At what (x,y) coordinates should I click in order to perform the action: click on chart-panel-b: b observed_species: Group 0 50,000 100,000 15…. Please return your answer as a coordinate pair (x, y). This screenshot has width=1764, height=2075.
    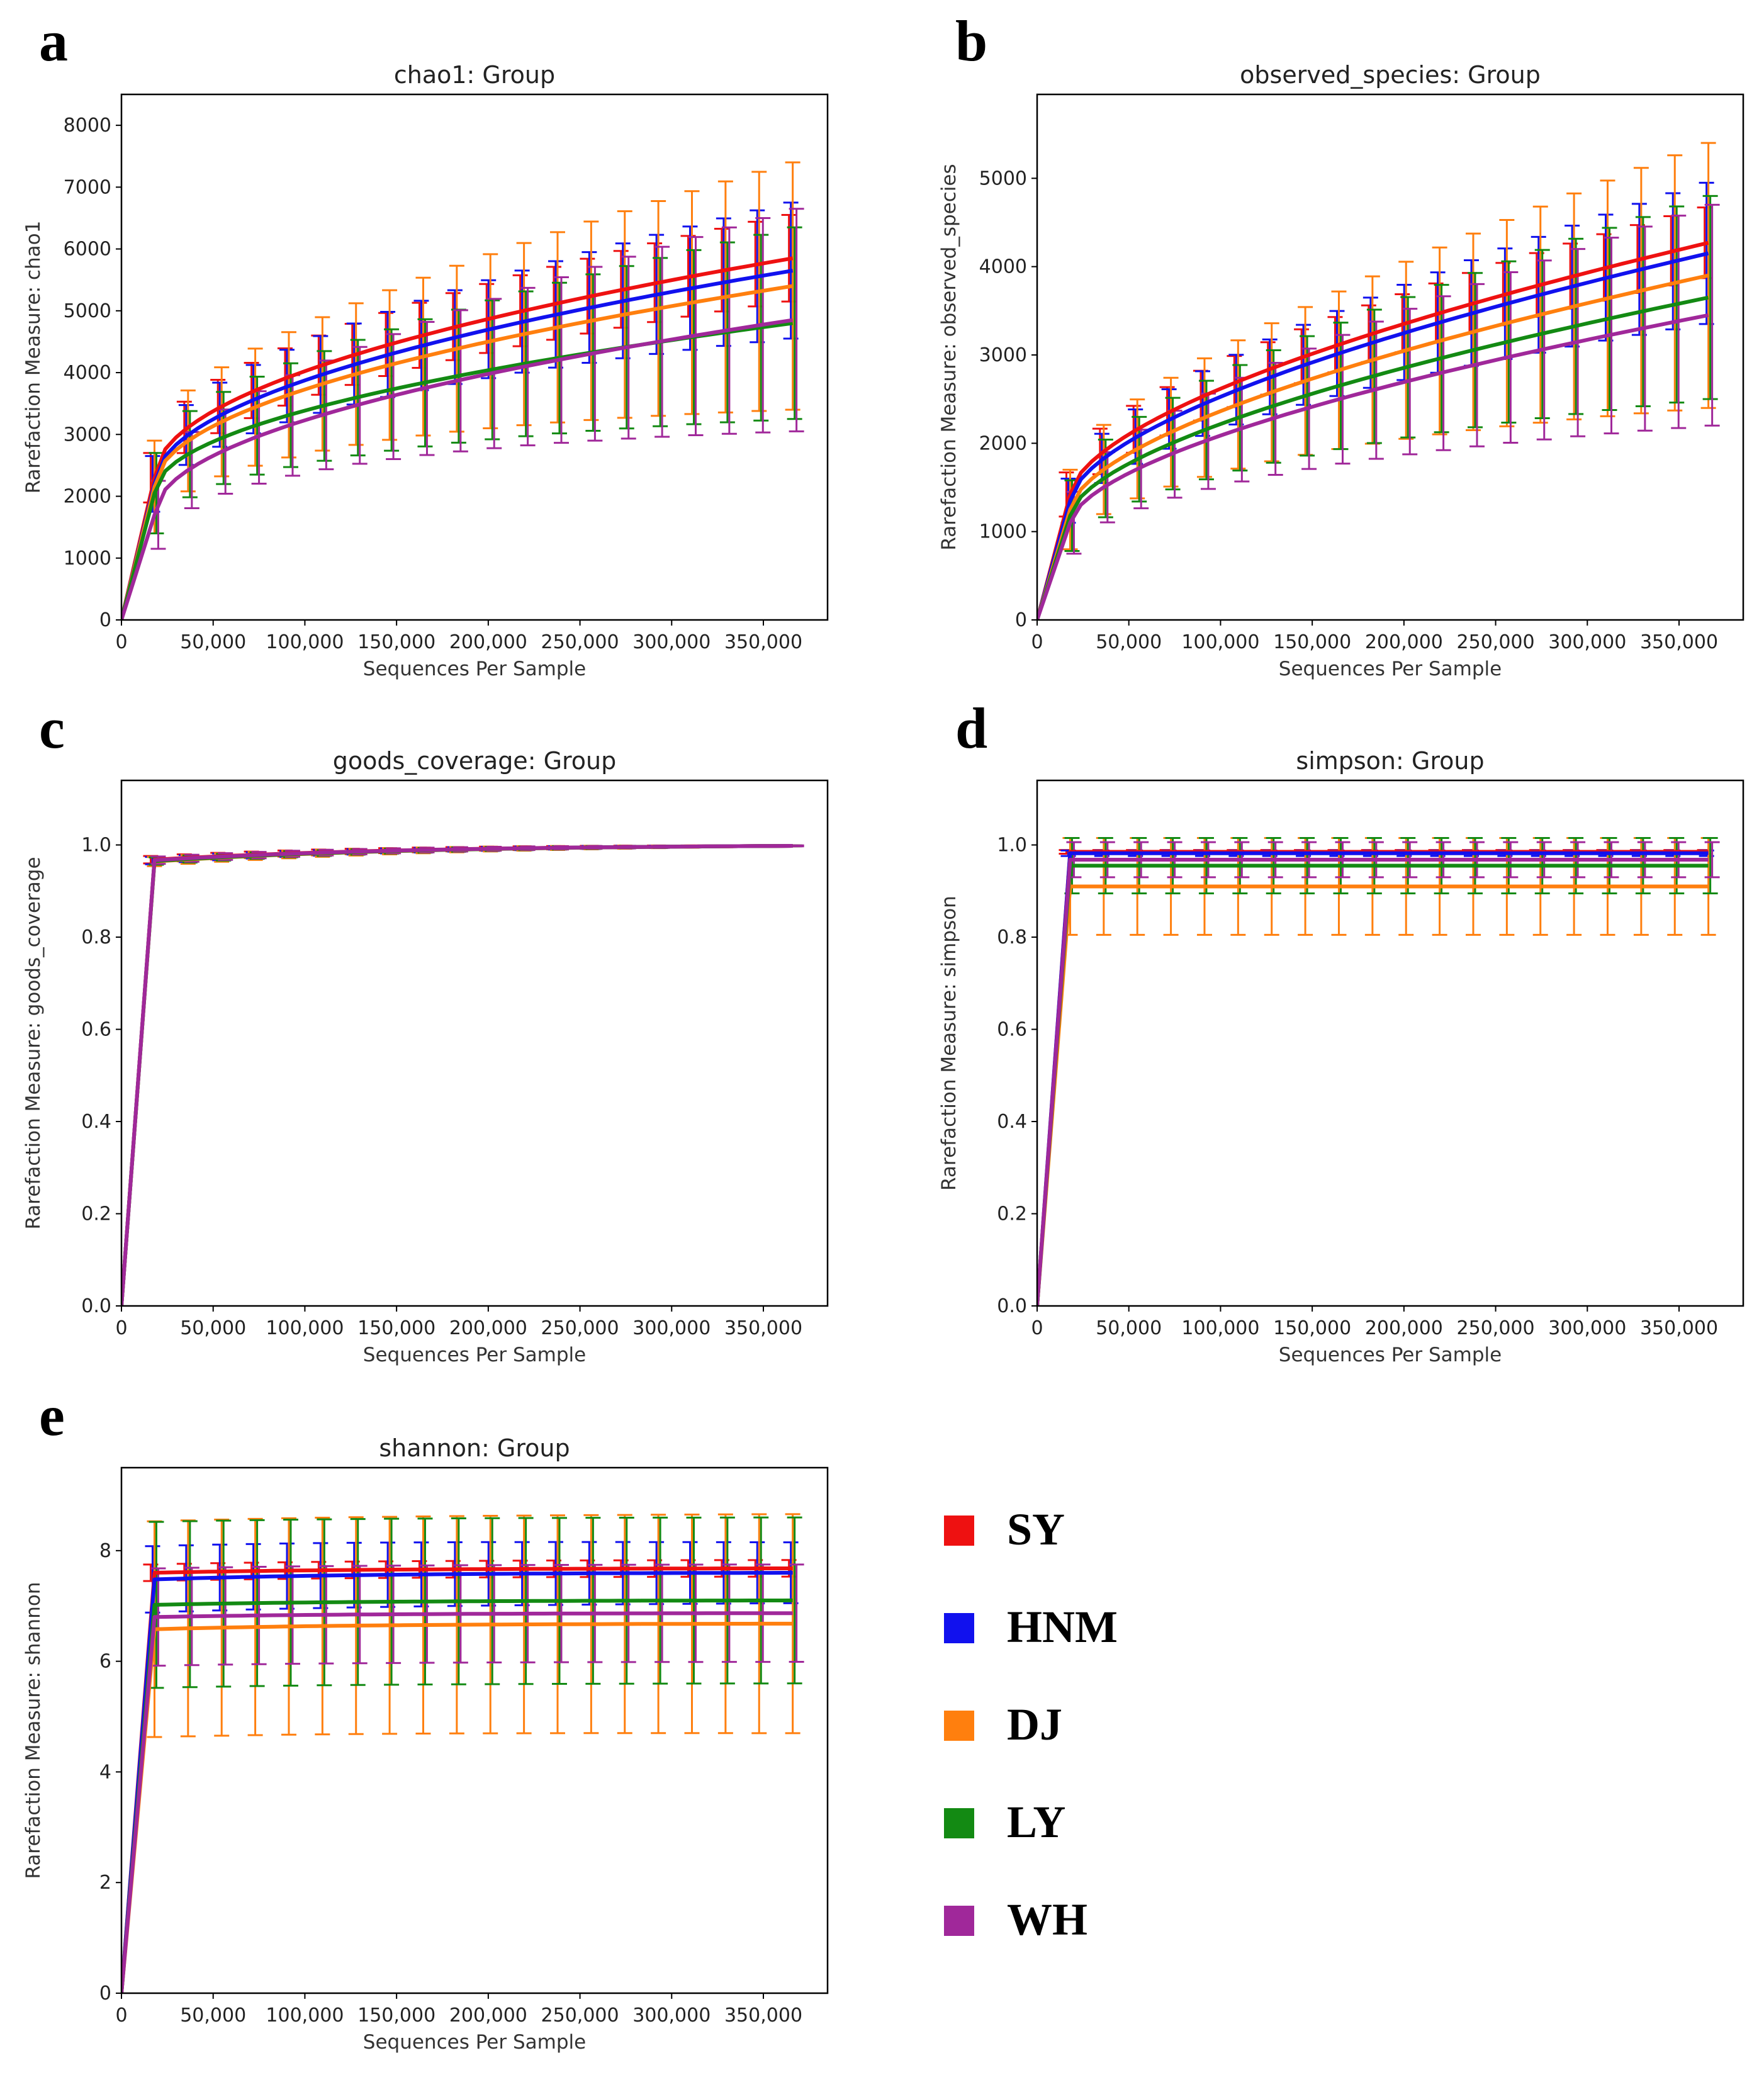
    Looking at the image, I should click on (1341, 345).